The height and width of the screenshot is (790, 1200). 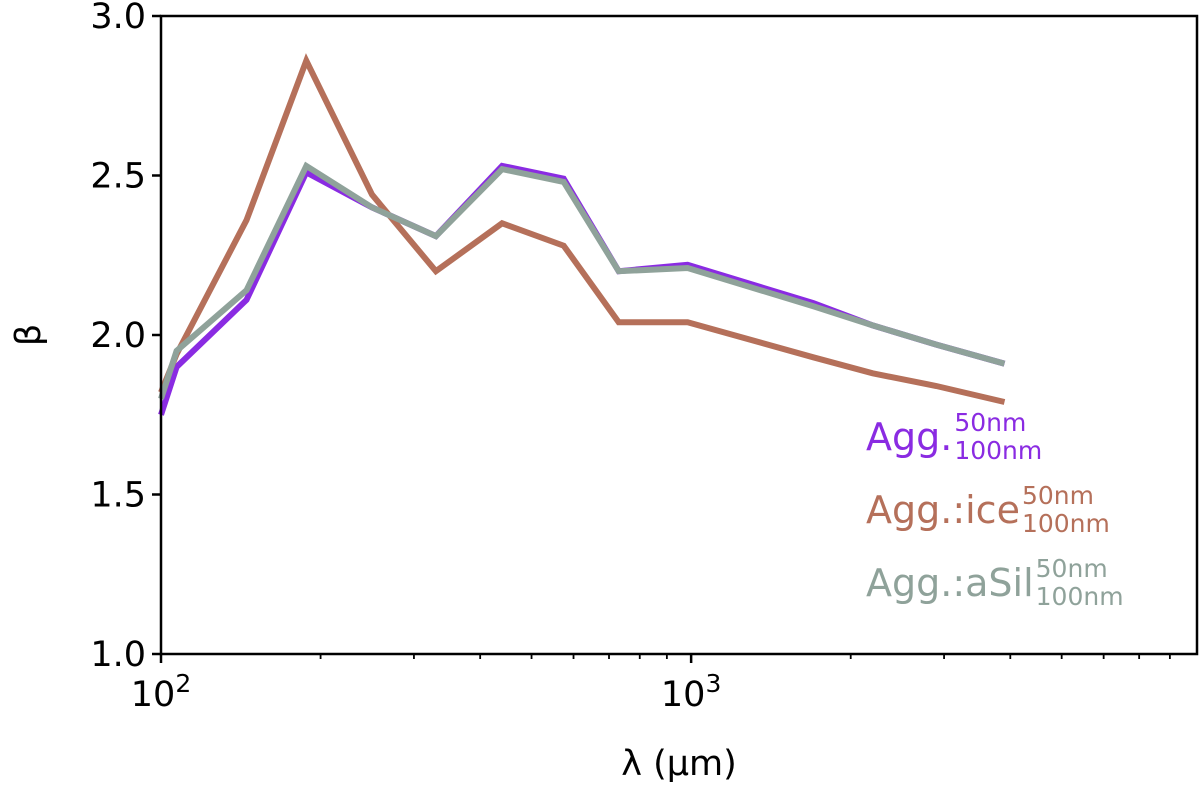 I want to click on y-tick-label: 1.0, so click(x=118, y=655).